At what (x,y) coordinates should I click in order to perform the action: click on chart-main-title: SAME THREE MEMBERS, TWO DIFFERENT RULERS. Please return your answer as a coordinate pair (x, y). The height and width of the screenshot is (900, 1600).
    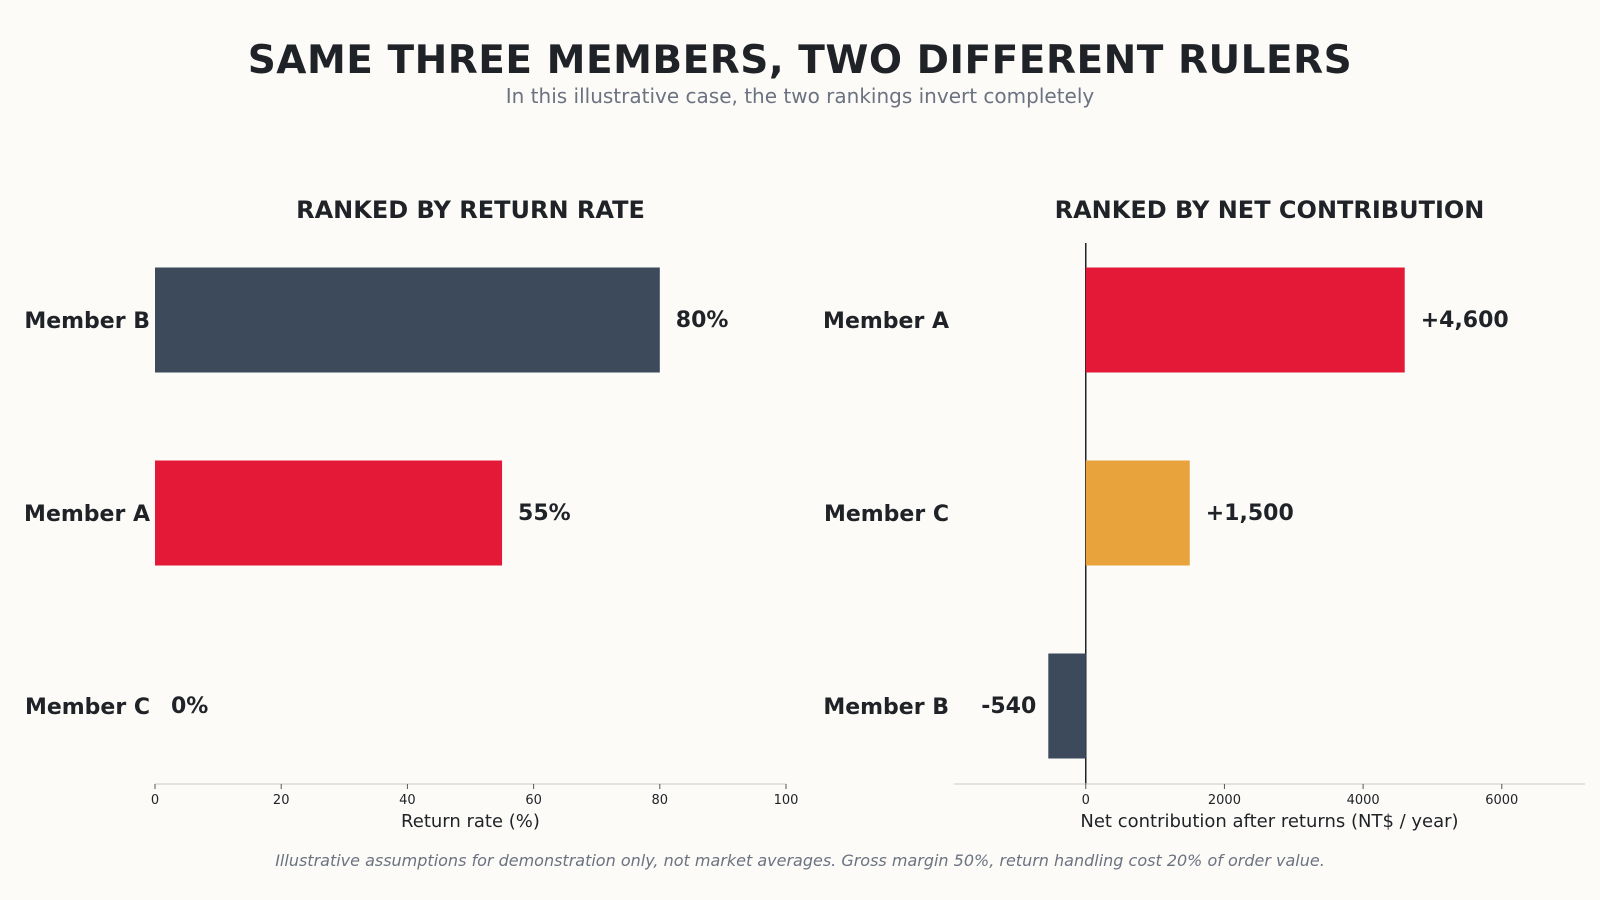
    Looking at the image, I should click on (800, 60).